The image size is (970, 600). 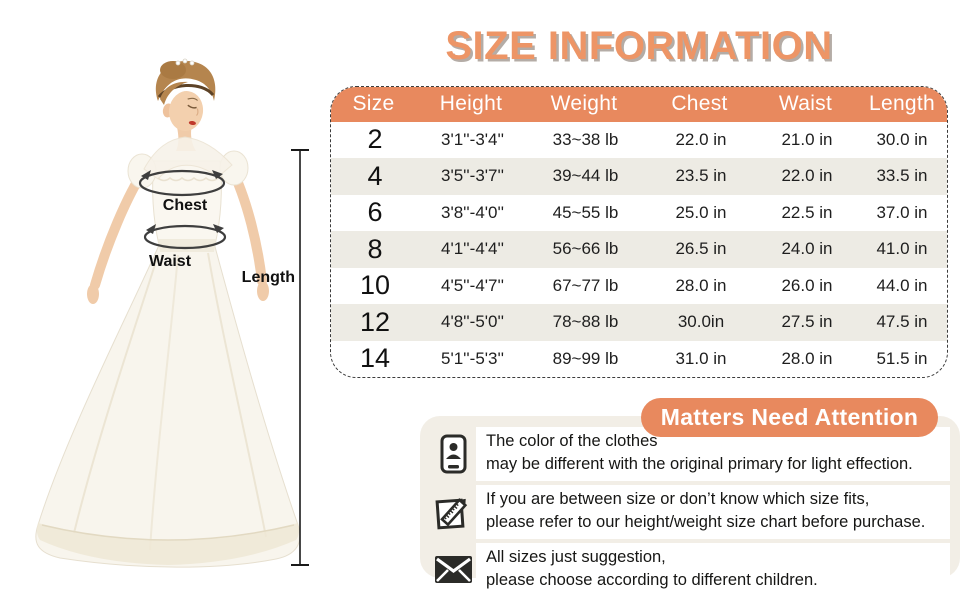 What do you see at coordinates (699, 103) in the screenshot?
I see `col-header-chest: Chest` at bounding box center [699, 103].